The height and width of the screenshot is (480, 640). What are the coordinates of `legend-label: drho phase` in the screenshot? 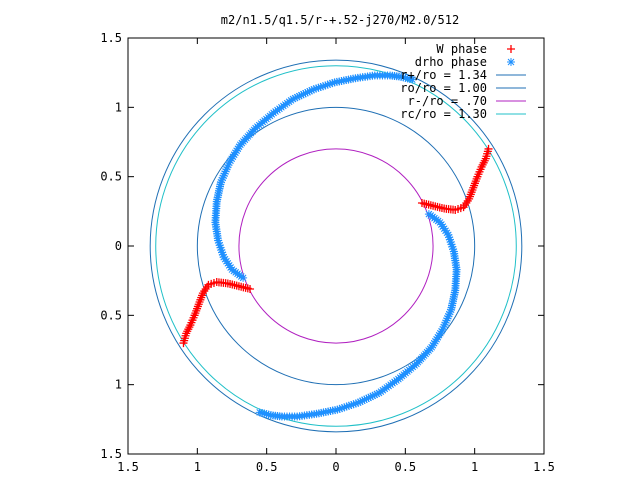 It's located at (451, 62).